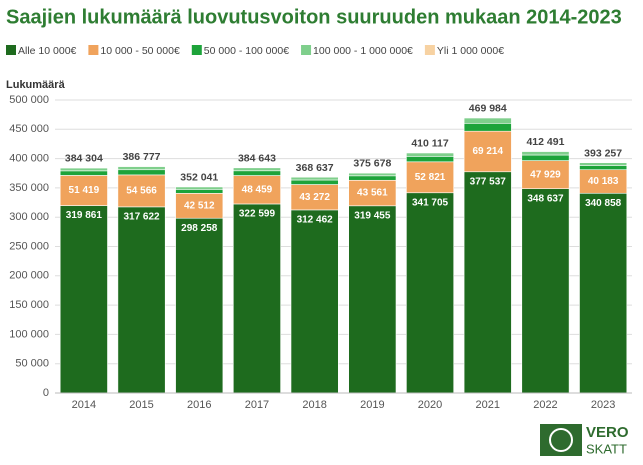 The width and height of the screenshot is (643, 465). I want to click on total-label: 469 984, so click(488, 108).